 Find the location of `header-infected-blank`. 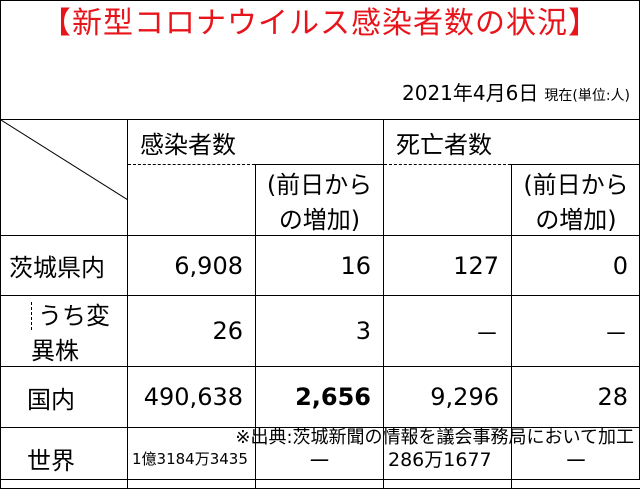

header-infected-blank is located at coordinates (192, 200).